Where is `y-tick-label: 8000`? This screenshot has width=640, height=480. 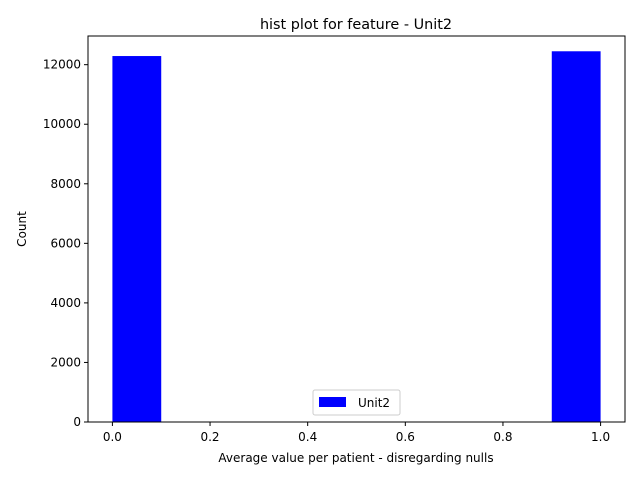 y-tick-label: 8000 is located at coordinates (65, 184).